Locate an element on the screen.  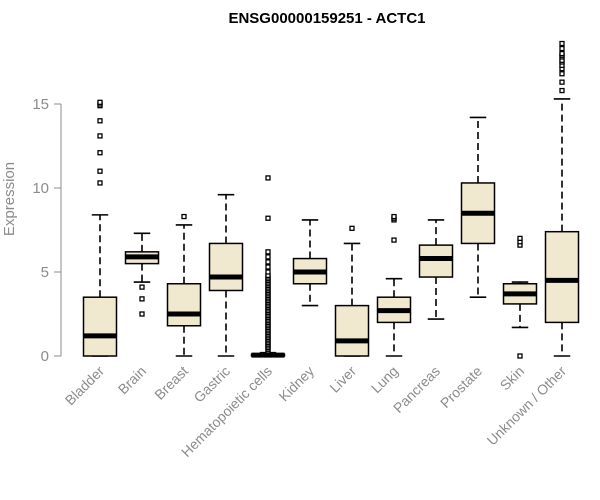
box-breast is located at coordinates (184, 285).